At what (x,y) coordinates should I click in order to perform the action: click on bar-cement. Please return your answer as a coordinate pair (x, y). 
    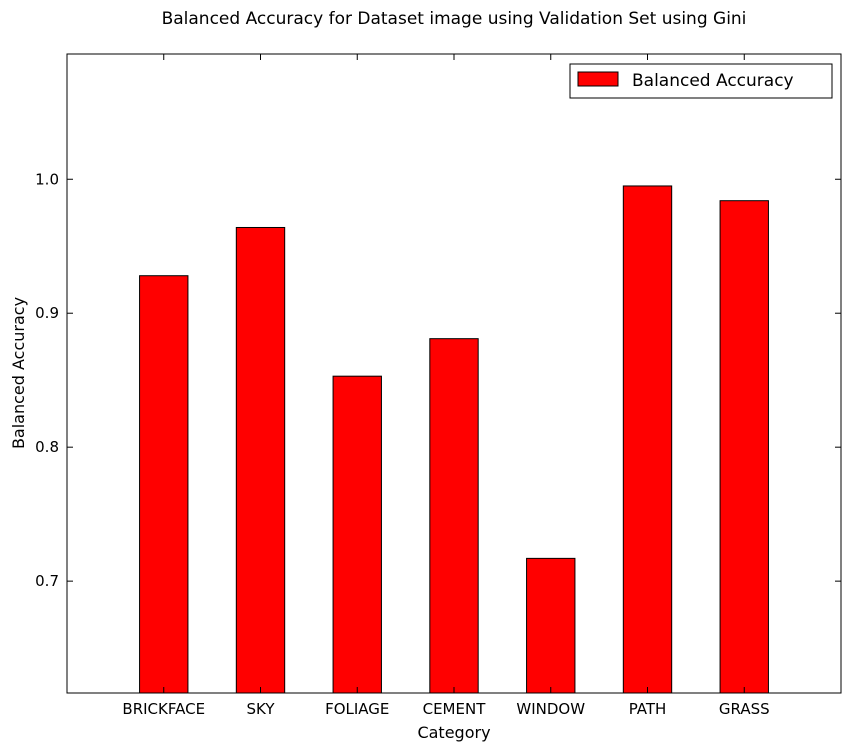
    Looking at the image, I should click on (454, 516).